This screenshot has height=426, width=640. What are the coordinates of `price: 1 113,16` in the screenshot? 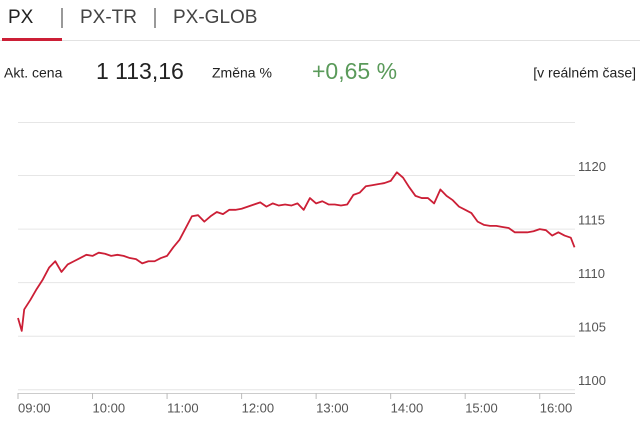 It's located at (140, 71).